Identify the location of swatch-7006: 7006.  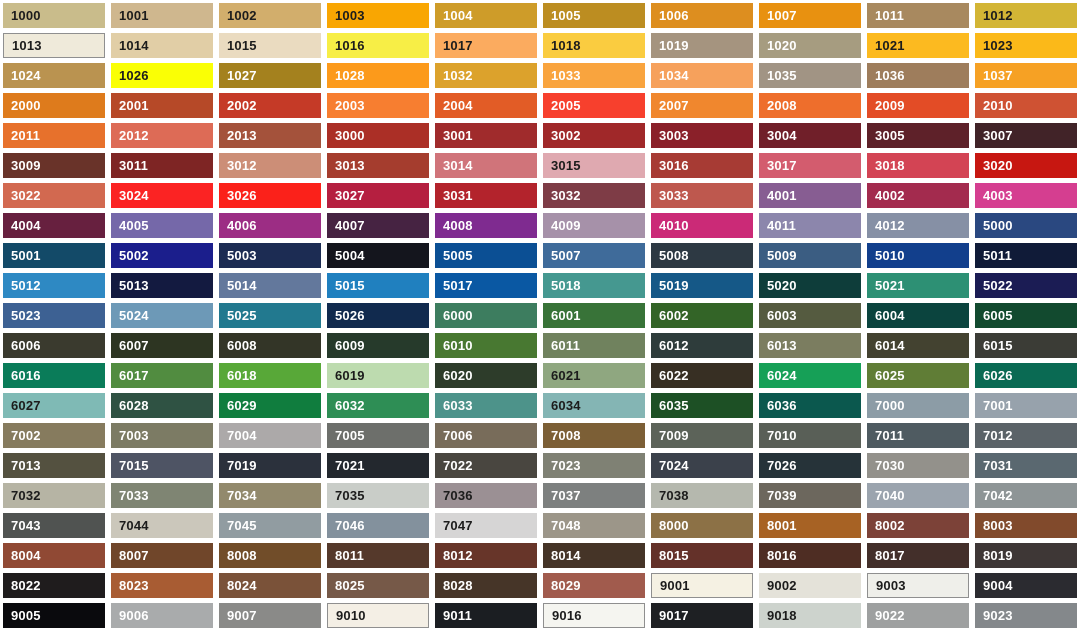
(486, 435).